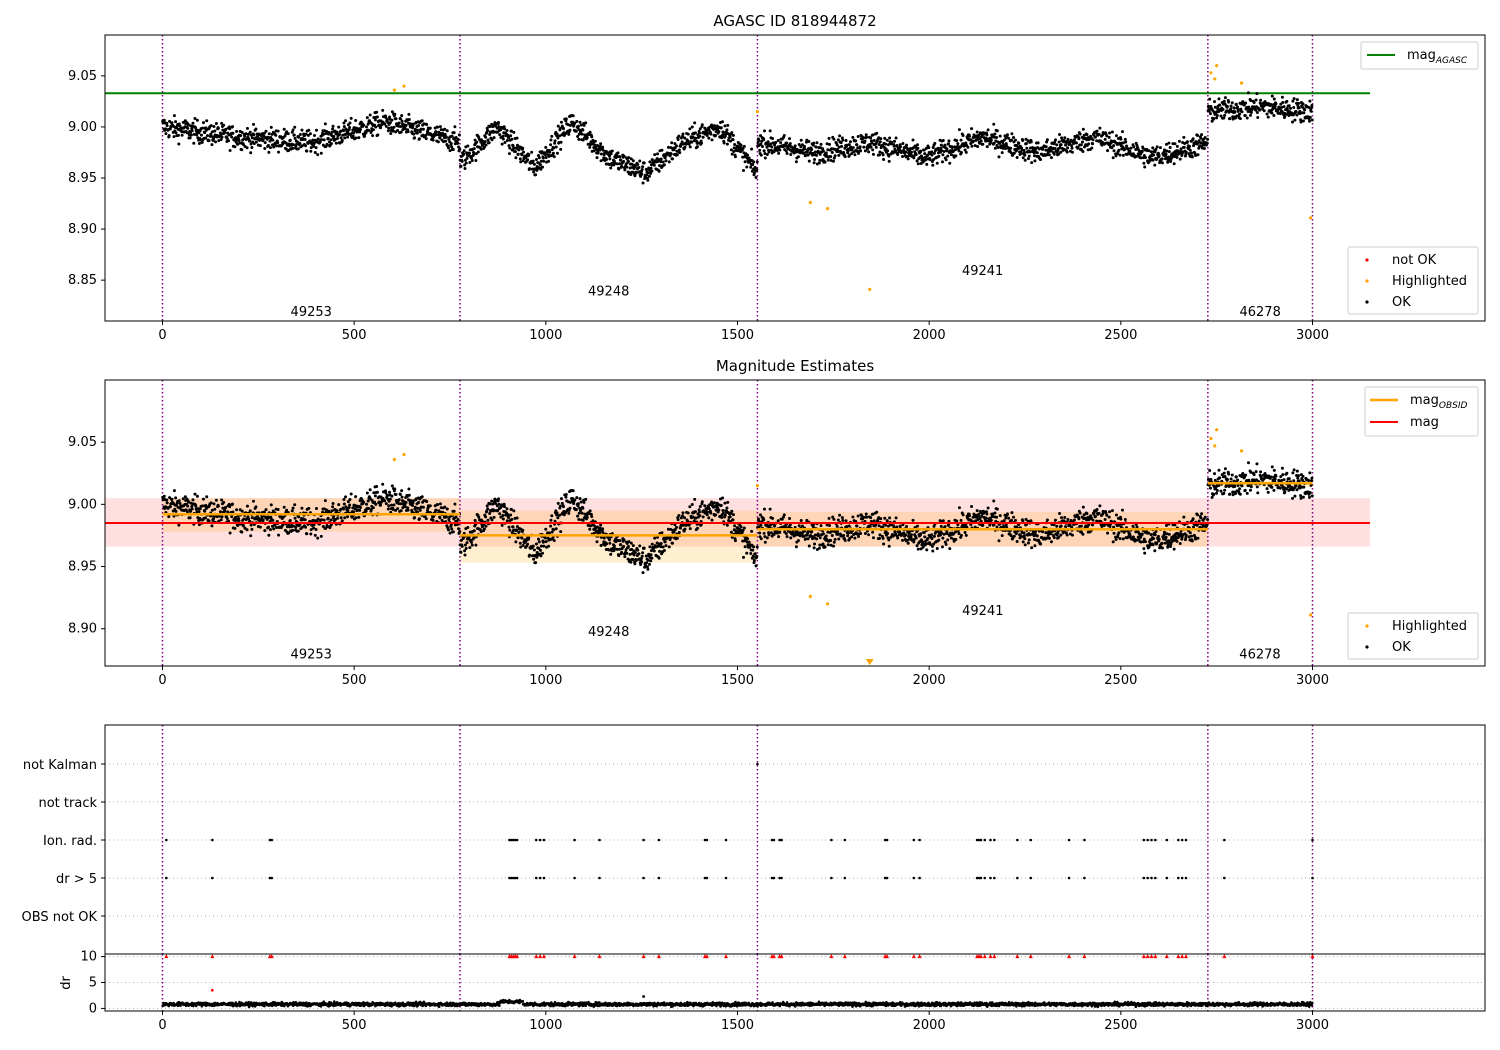 Image resolution: width=1500 pixels, height=1050 pixels. What do you see at coordinates (608, 291) in the screenshot?
I see `obsid-label: 49248` at bounding box center [608, 291].